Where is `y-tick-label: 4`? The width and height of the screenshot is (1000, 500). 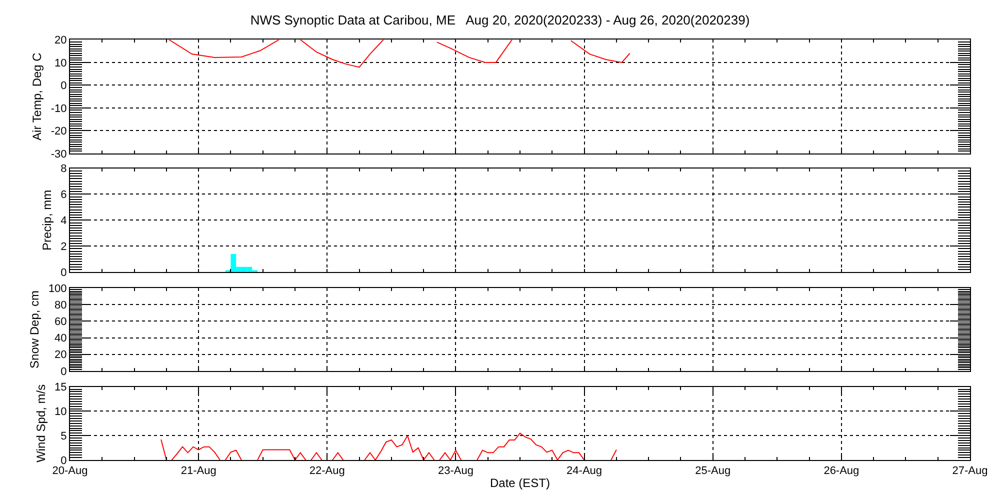 y-tick-label: 4 is located at coordinates (63, 221).